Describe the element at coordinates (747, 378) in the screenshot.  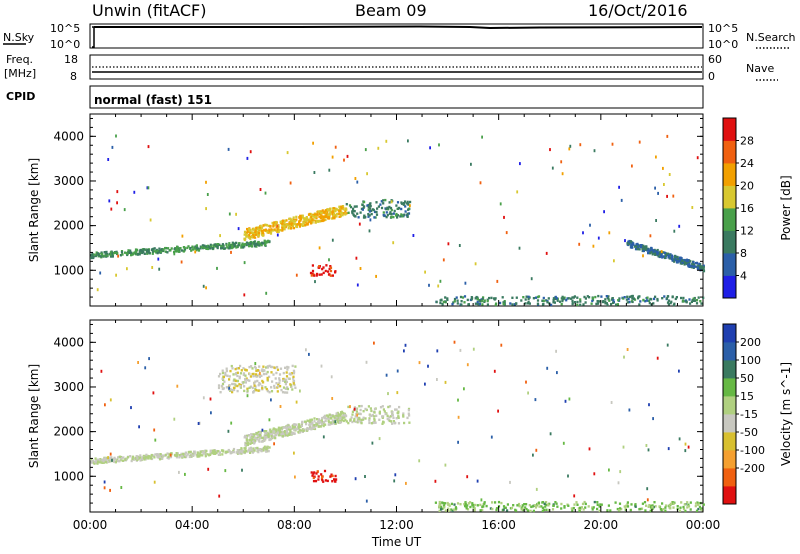
I see `colorbar-tick-label: 50` at that location.